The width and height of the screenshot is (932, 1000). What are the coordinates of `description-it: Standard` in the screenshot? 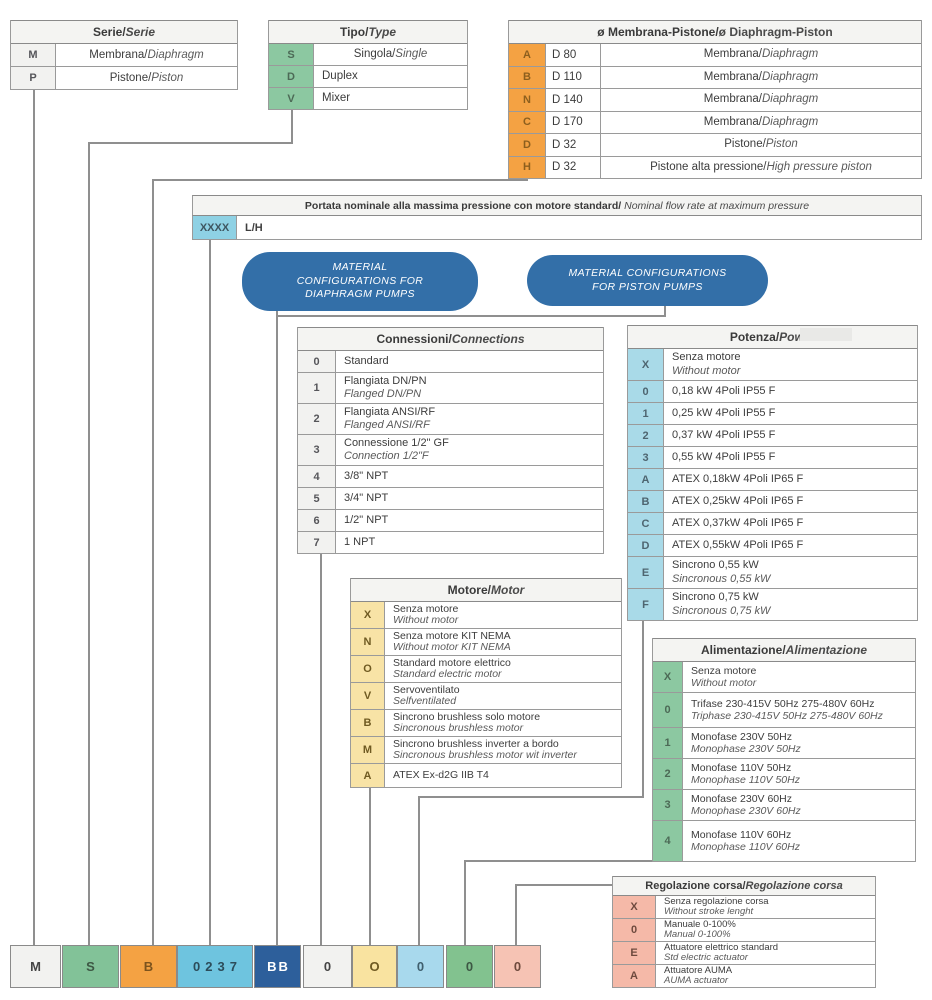 It's located at (366, 361).